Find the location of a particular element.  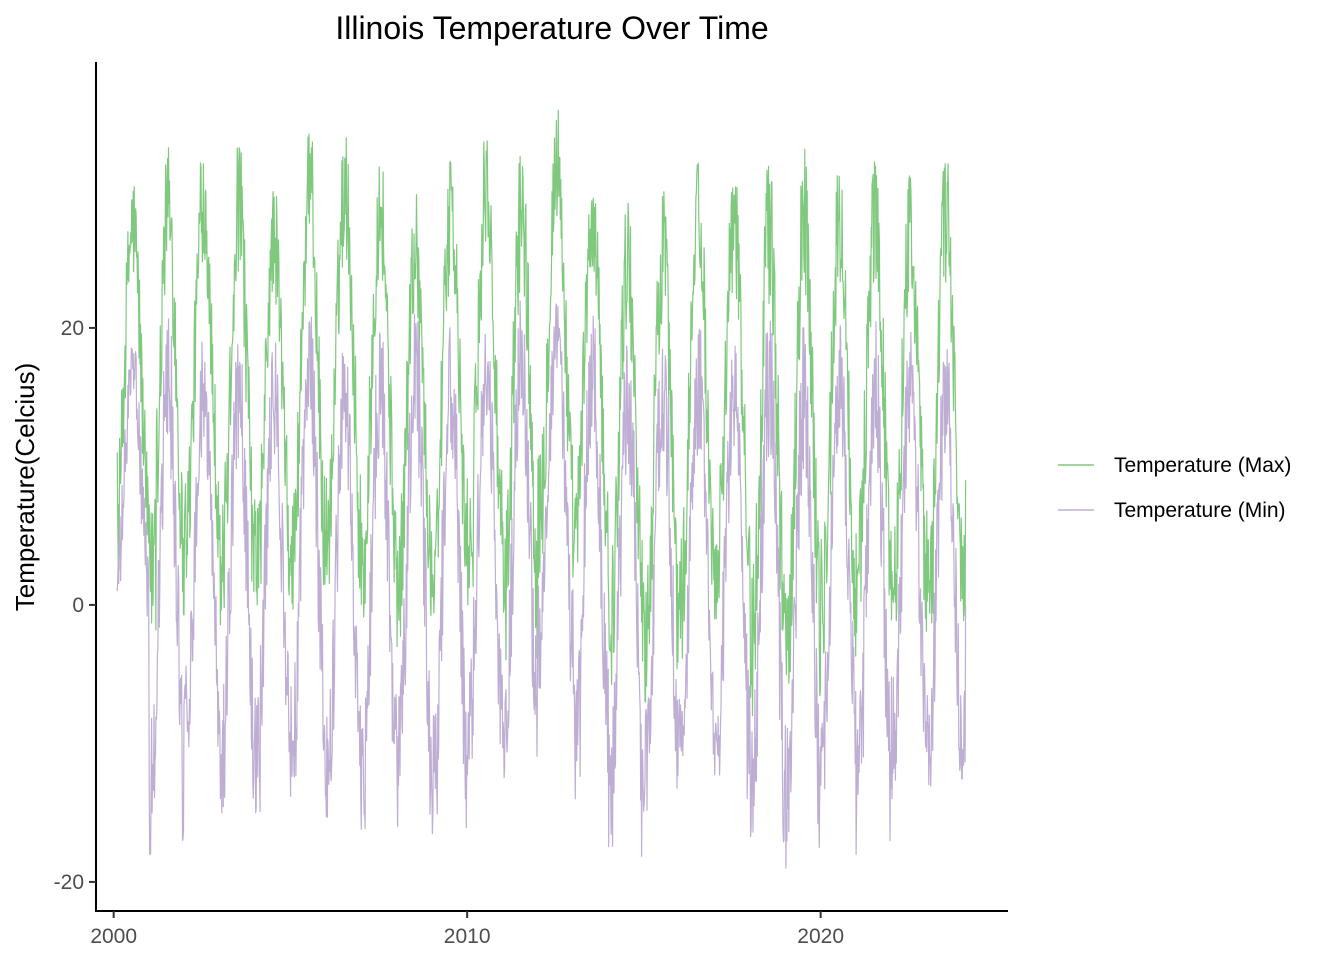

x-tick-label: 2020 is located at coordinates (820, 936).